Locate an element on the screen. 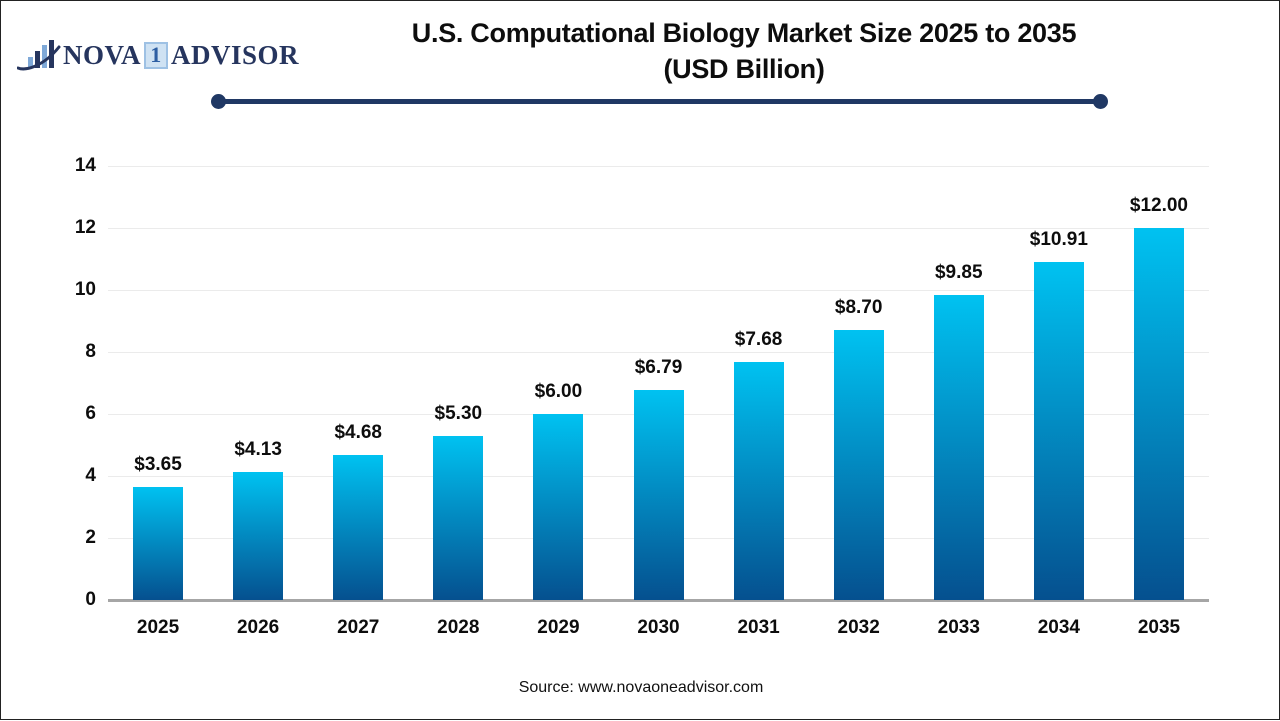  bar-chart-swoosh-icon is located at coordinates (39, 55).